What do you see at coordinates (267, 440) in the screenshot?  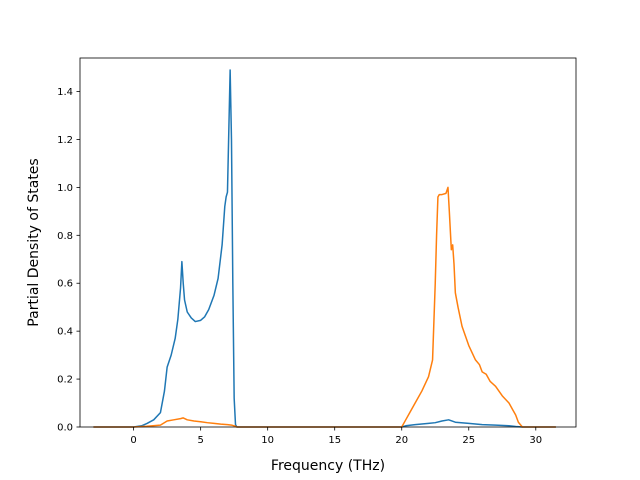 I see `x-tick-label: 10` at bounding box center [267, 440].